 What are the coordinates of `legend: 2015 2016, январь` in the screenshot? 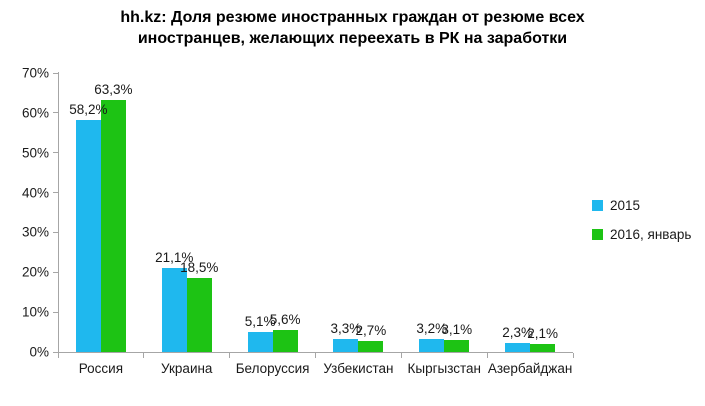 It's located at (641, 220).